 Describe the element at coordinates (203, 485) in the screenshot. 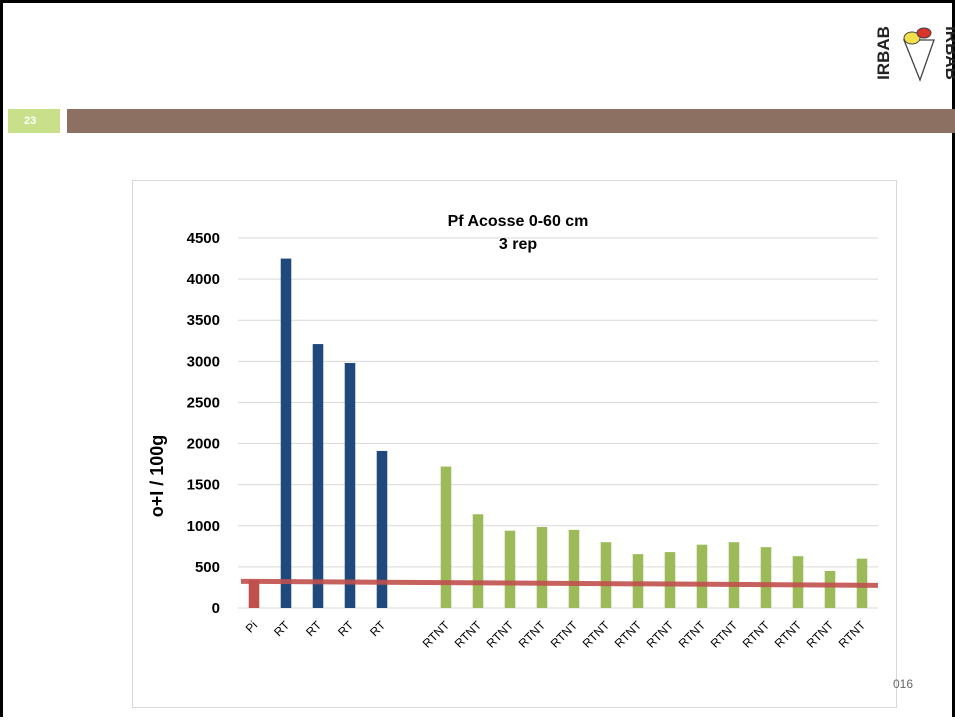

I see `y-tick-label: 1500` at that location.